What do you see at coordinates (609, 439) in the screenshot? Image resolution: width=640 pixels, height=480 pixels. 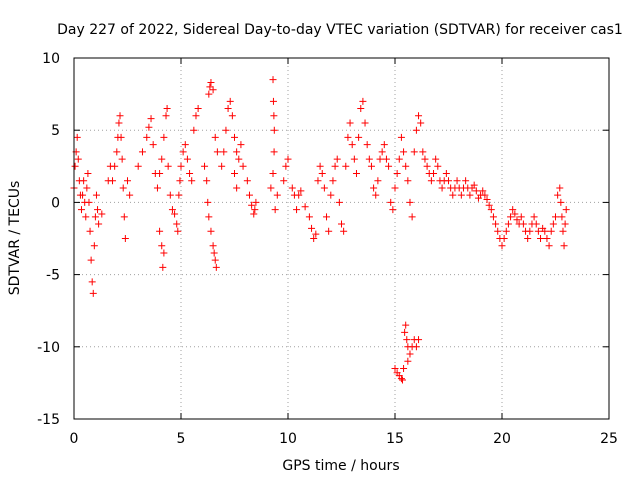 I see `x-tick-label: 25` at bounding box center [609, 439].